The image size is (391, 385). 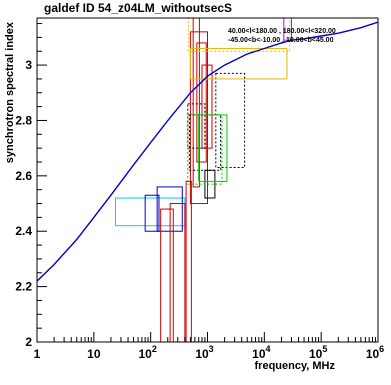 What do you see at coordinates (28, 342) in the screenshot?
I see `y-tick-label: 2` at bounding box center [28, 342].